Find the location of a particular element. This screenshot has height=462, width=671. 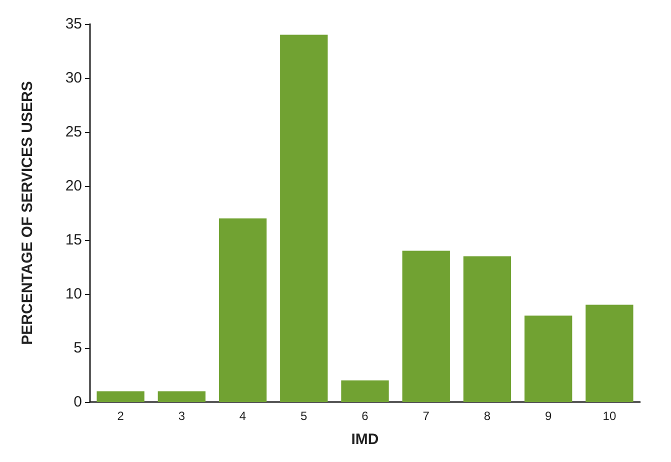

x-tick-label: 4 is located at coordinates (242, 416).